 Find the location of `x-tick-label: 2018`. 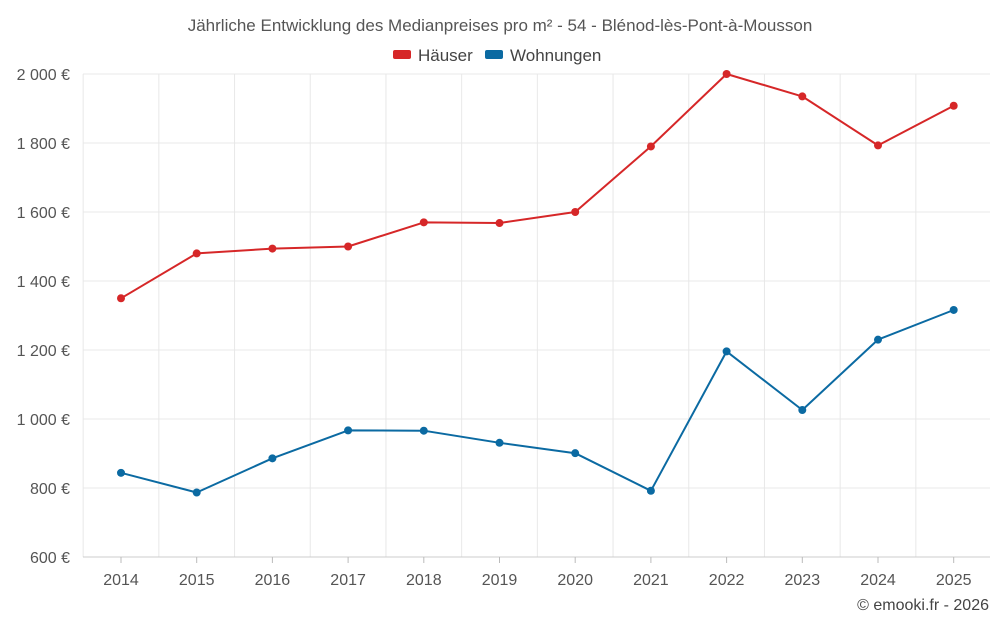

x-tick-label: 2018 is located at coordinates (424, 580).